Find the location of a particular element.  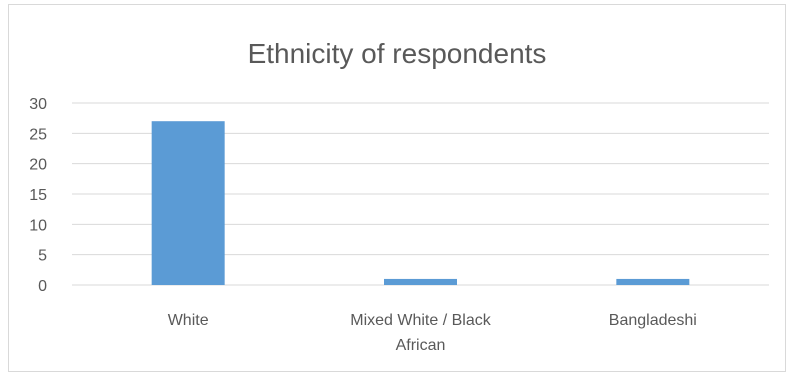

y-tick-label: 0 is located at coordinates (42, 286).